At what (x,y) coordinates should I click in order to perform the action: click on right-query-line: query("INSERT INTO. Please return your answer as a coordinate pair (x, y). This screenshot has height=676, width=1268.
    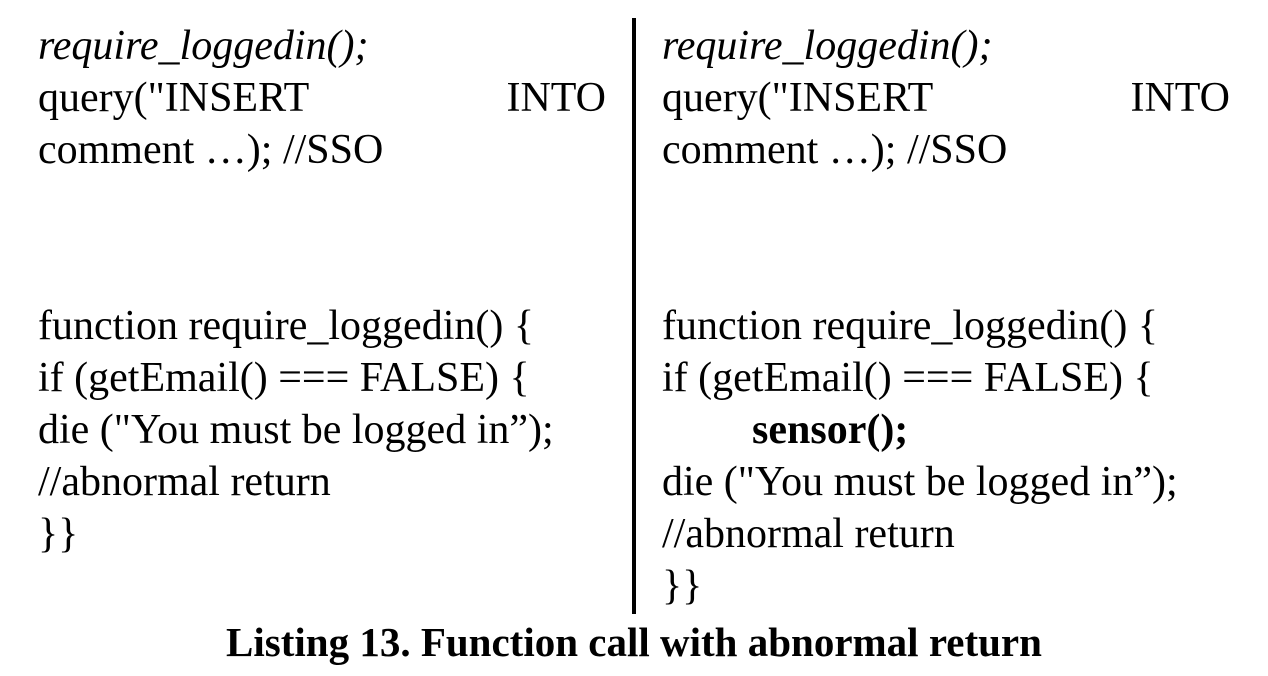
    Looking at the image, I should click on (946, 98).